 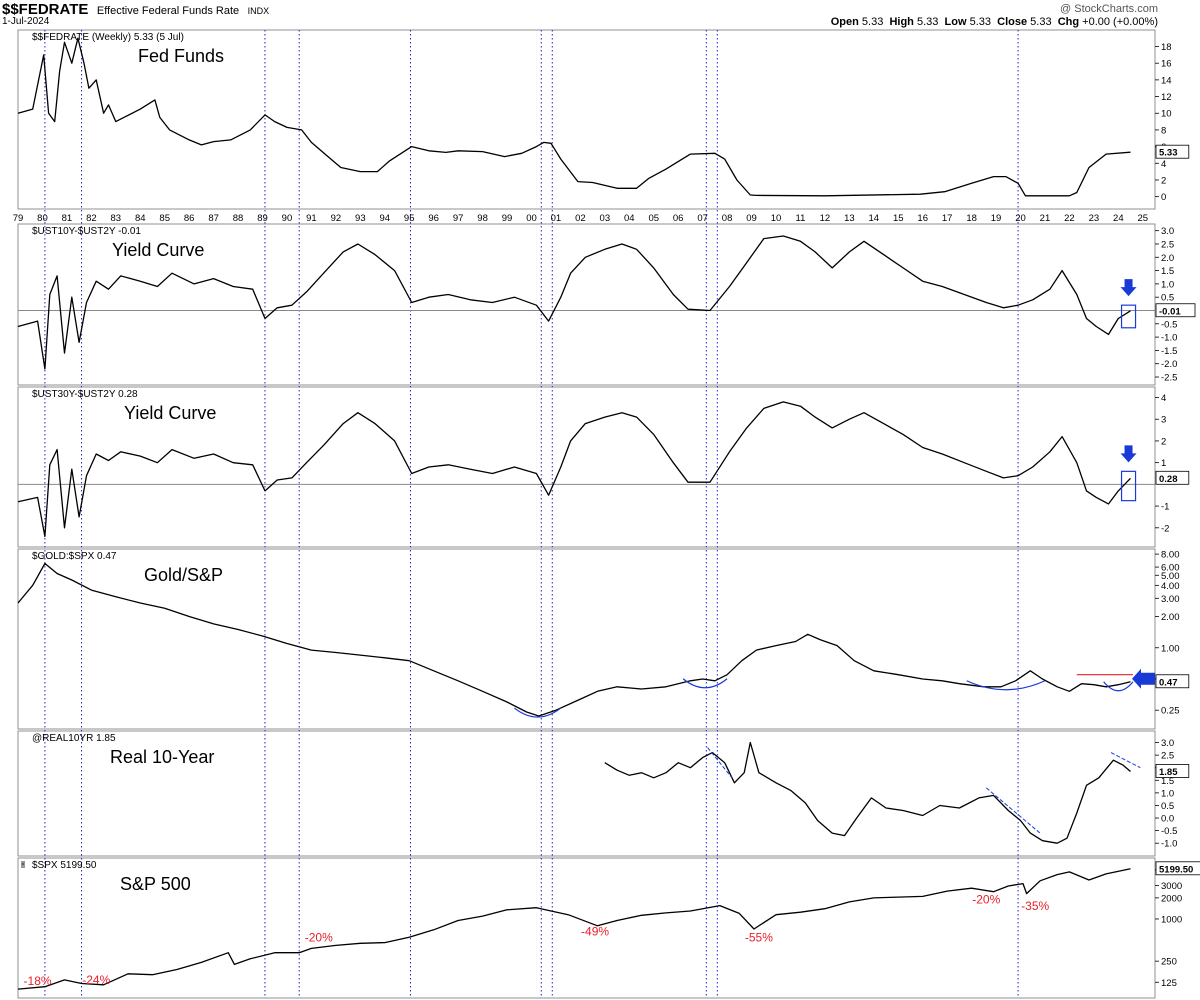 I want to click on panel-label: $UST10Y-$UST2Y -0.01, so click(x=86, y=231).